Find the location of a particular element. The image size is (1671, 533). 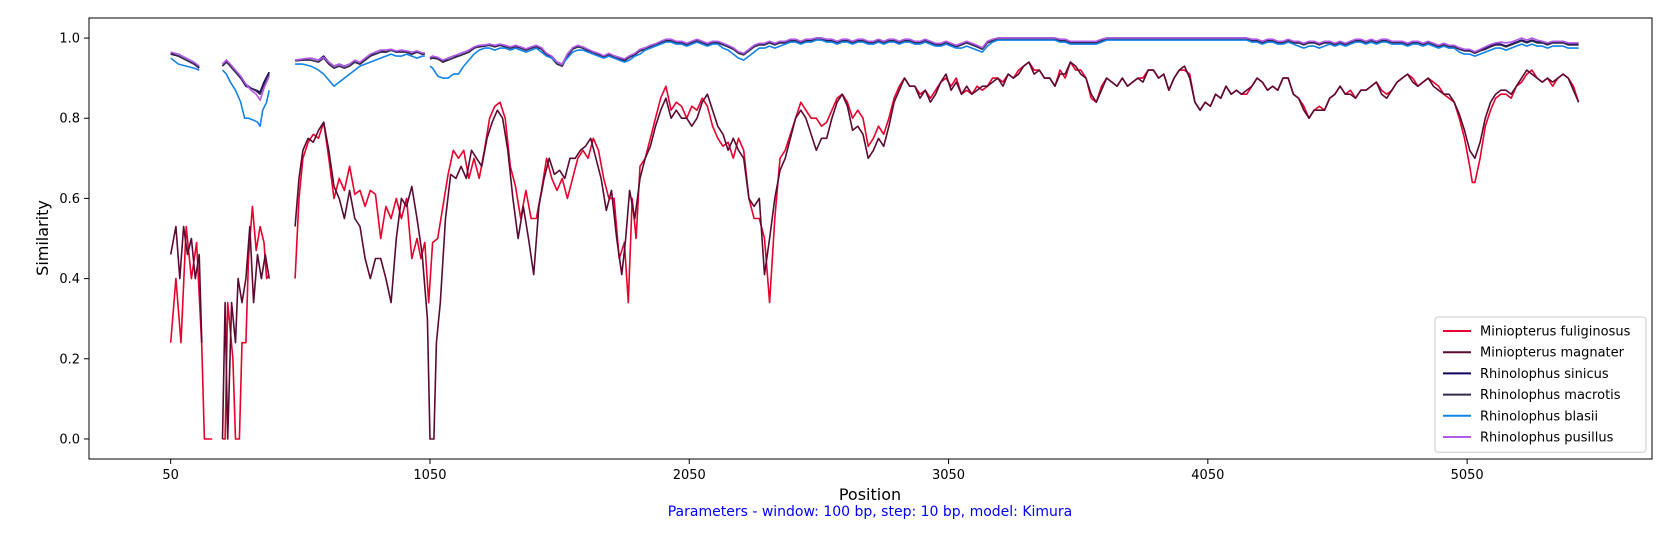

y-tick-label: 0.4 is located at coordinates (69, 279).